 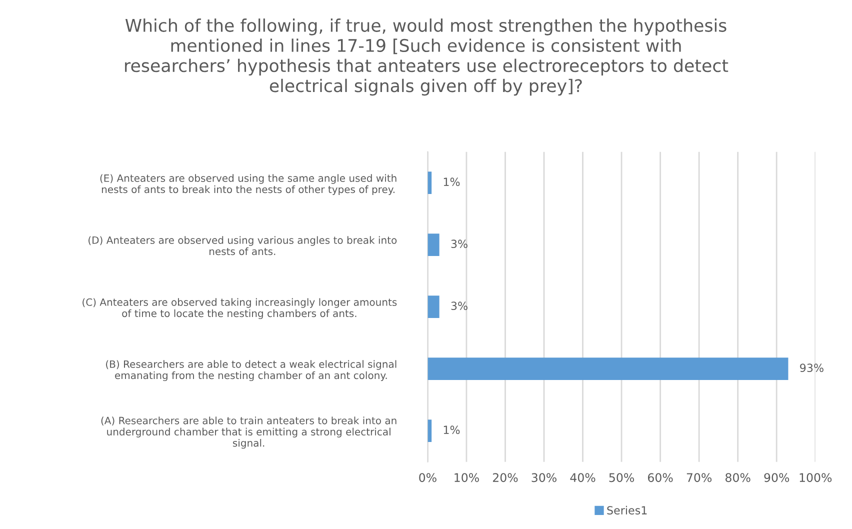 What do you see at coordinates (627, 510) in the screenshot?
I see `legend-label: Series1` at bounding box center [627, 510].